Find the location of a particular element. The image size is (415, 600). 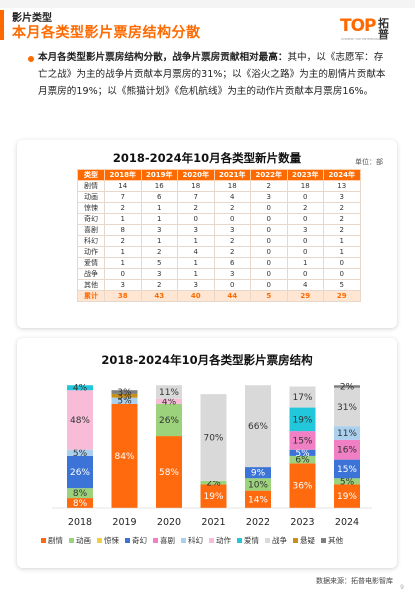

table-cell: 2022年 is located at coordinates (269, 175).